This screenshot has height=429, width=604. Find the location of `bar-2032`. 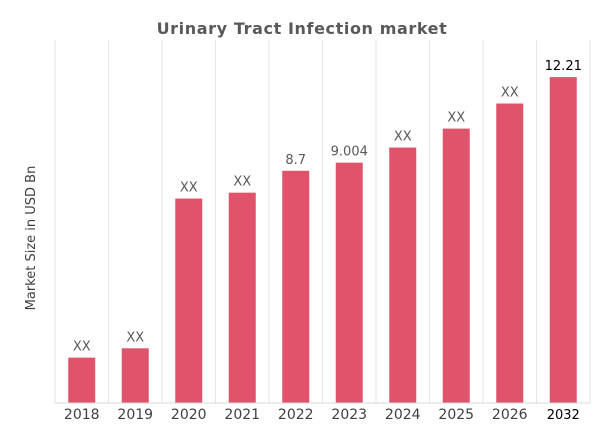

bar-2032 is located at coordinates (563, 240).